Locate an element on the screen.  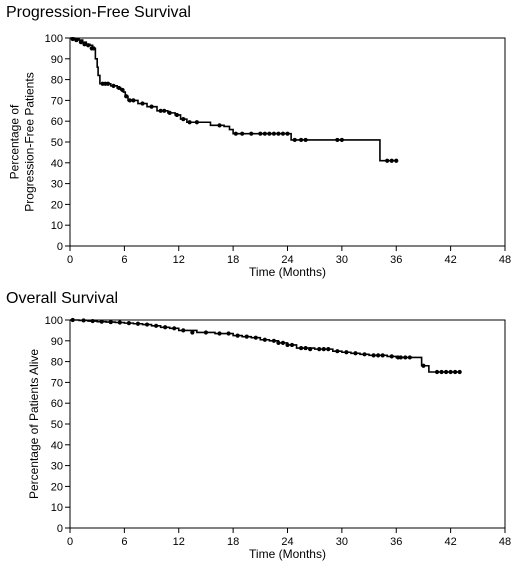
x-tick-label: 24 is located at coordinates (287, 542).